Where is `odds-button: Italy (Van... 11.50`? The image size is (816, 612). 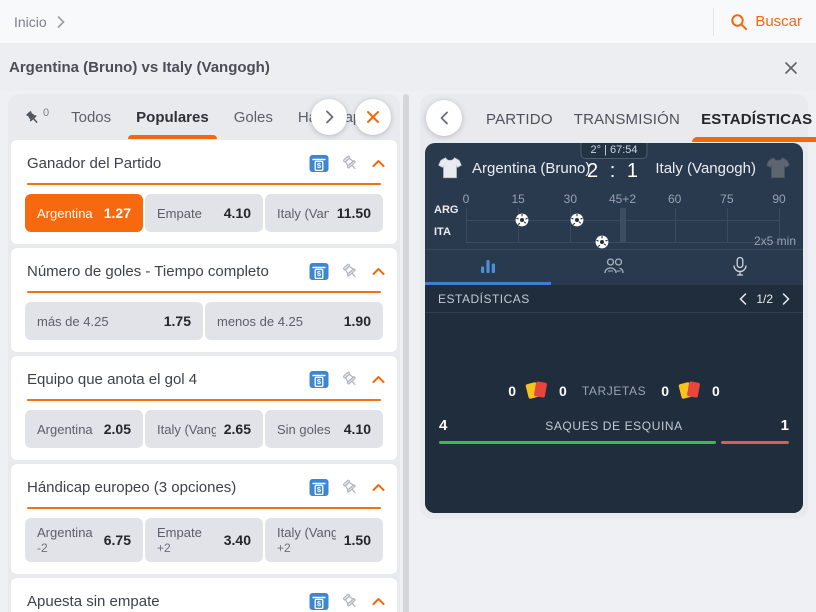 odds-button: Italy (Van... 11.50 is located at coordinates (324, 213).